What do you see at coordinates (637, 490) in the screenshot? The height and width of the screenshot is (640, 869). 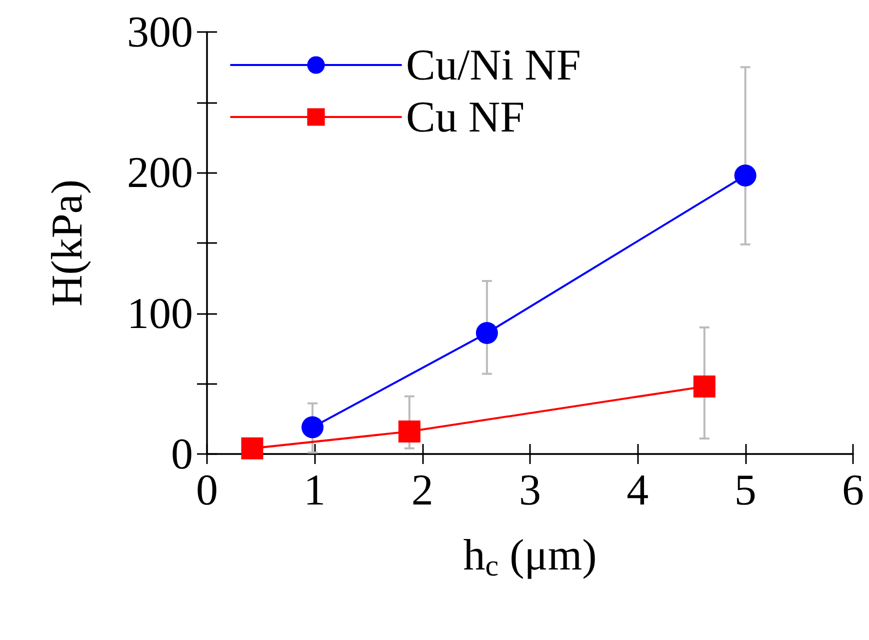 I see `x-tick-label: 4` at bounding box center [637, 490].